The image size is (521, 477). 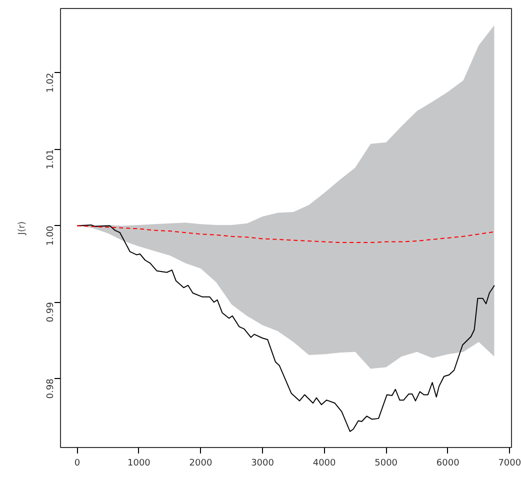 I want to click on x-tick-label: 5000, so click(x=386, y=463).